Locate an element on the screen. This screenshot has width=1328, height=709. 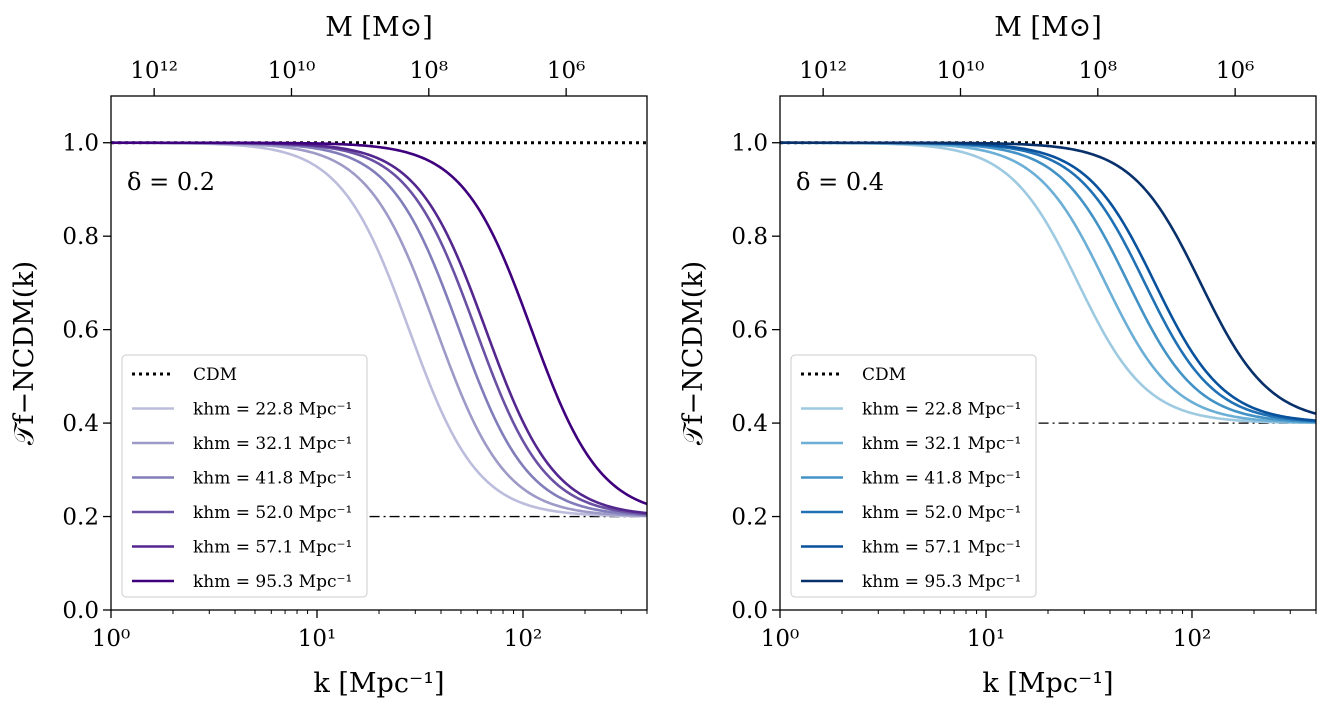
delta-annotation: δ = 0.4 is located at coordinates (840, 182).